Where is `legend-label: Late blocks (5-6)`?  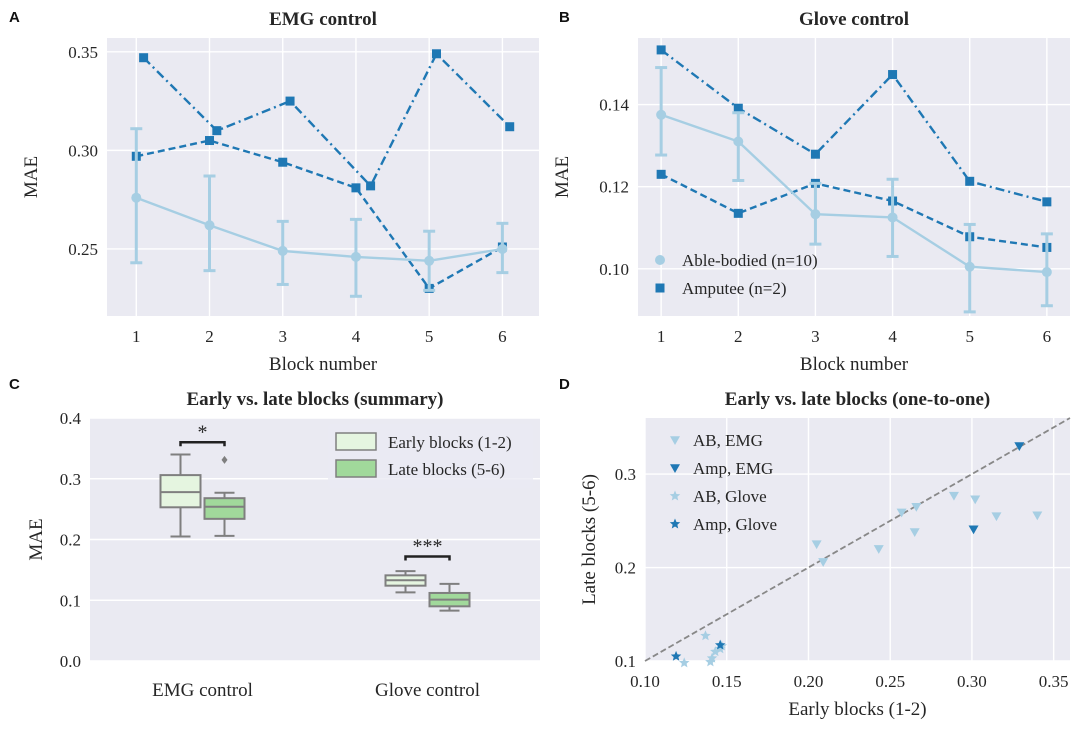
legend-label: Late blocks (5-6) is located at coordinates (446, 469).